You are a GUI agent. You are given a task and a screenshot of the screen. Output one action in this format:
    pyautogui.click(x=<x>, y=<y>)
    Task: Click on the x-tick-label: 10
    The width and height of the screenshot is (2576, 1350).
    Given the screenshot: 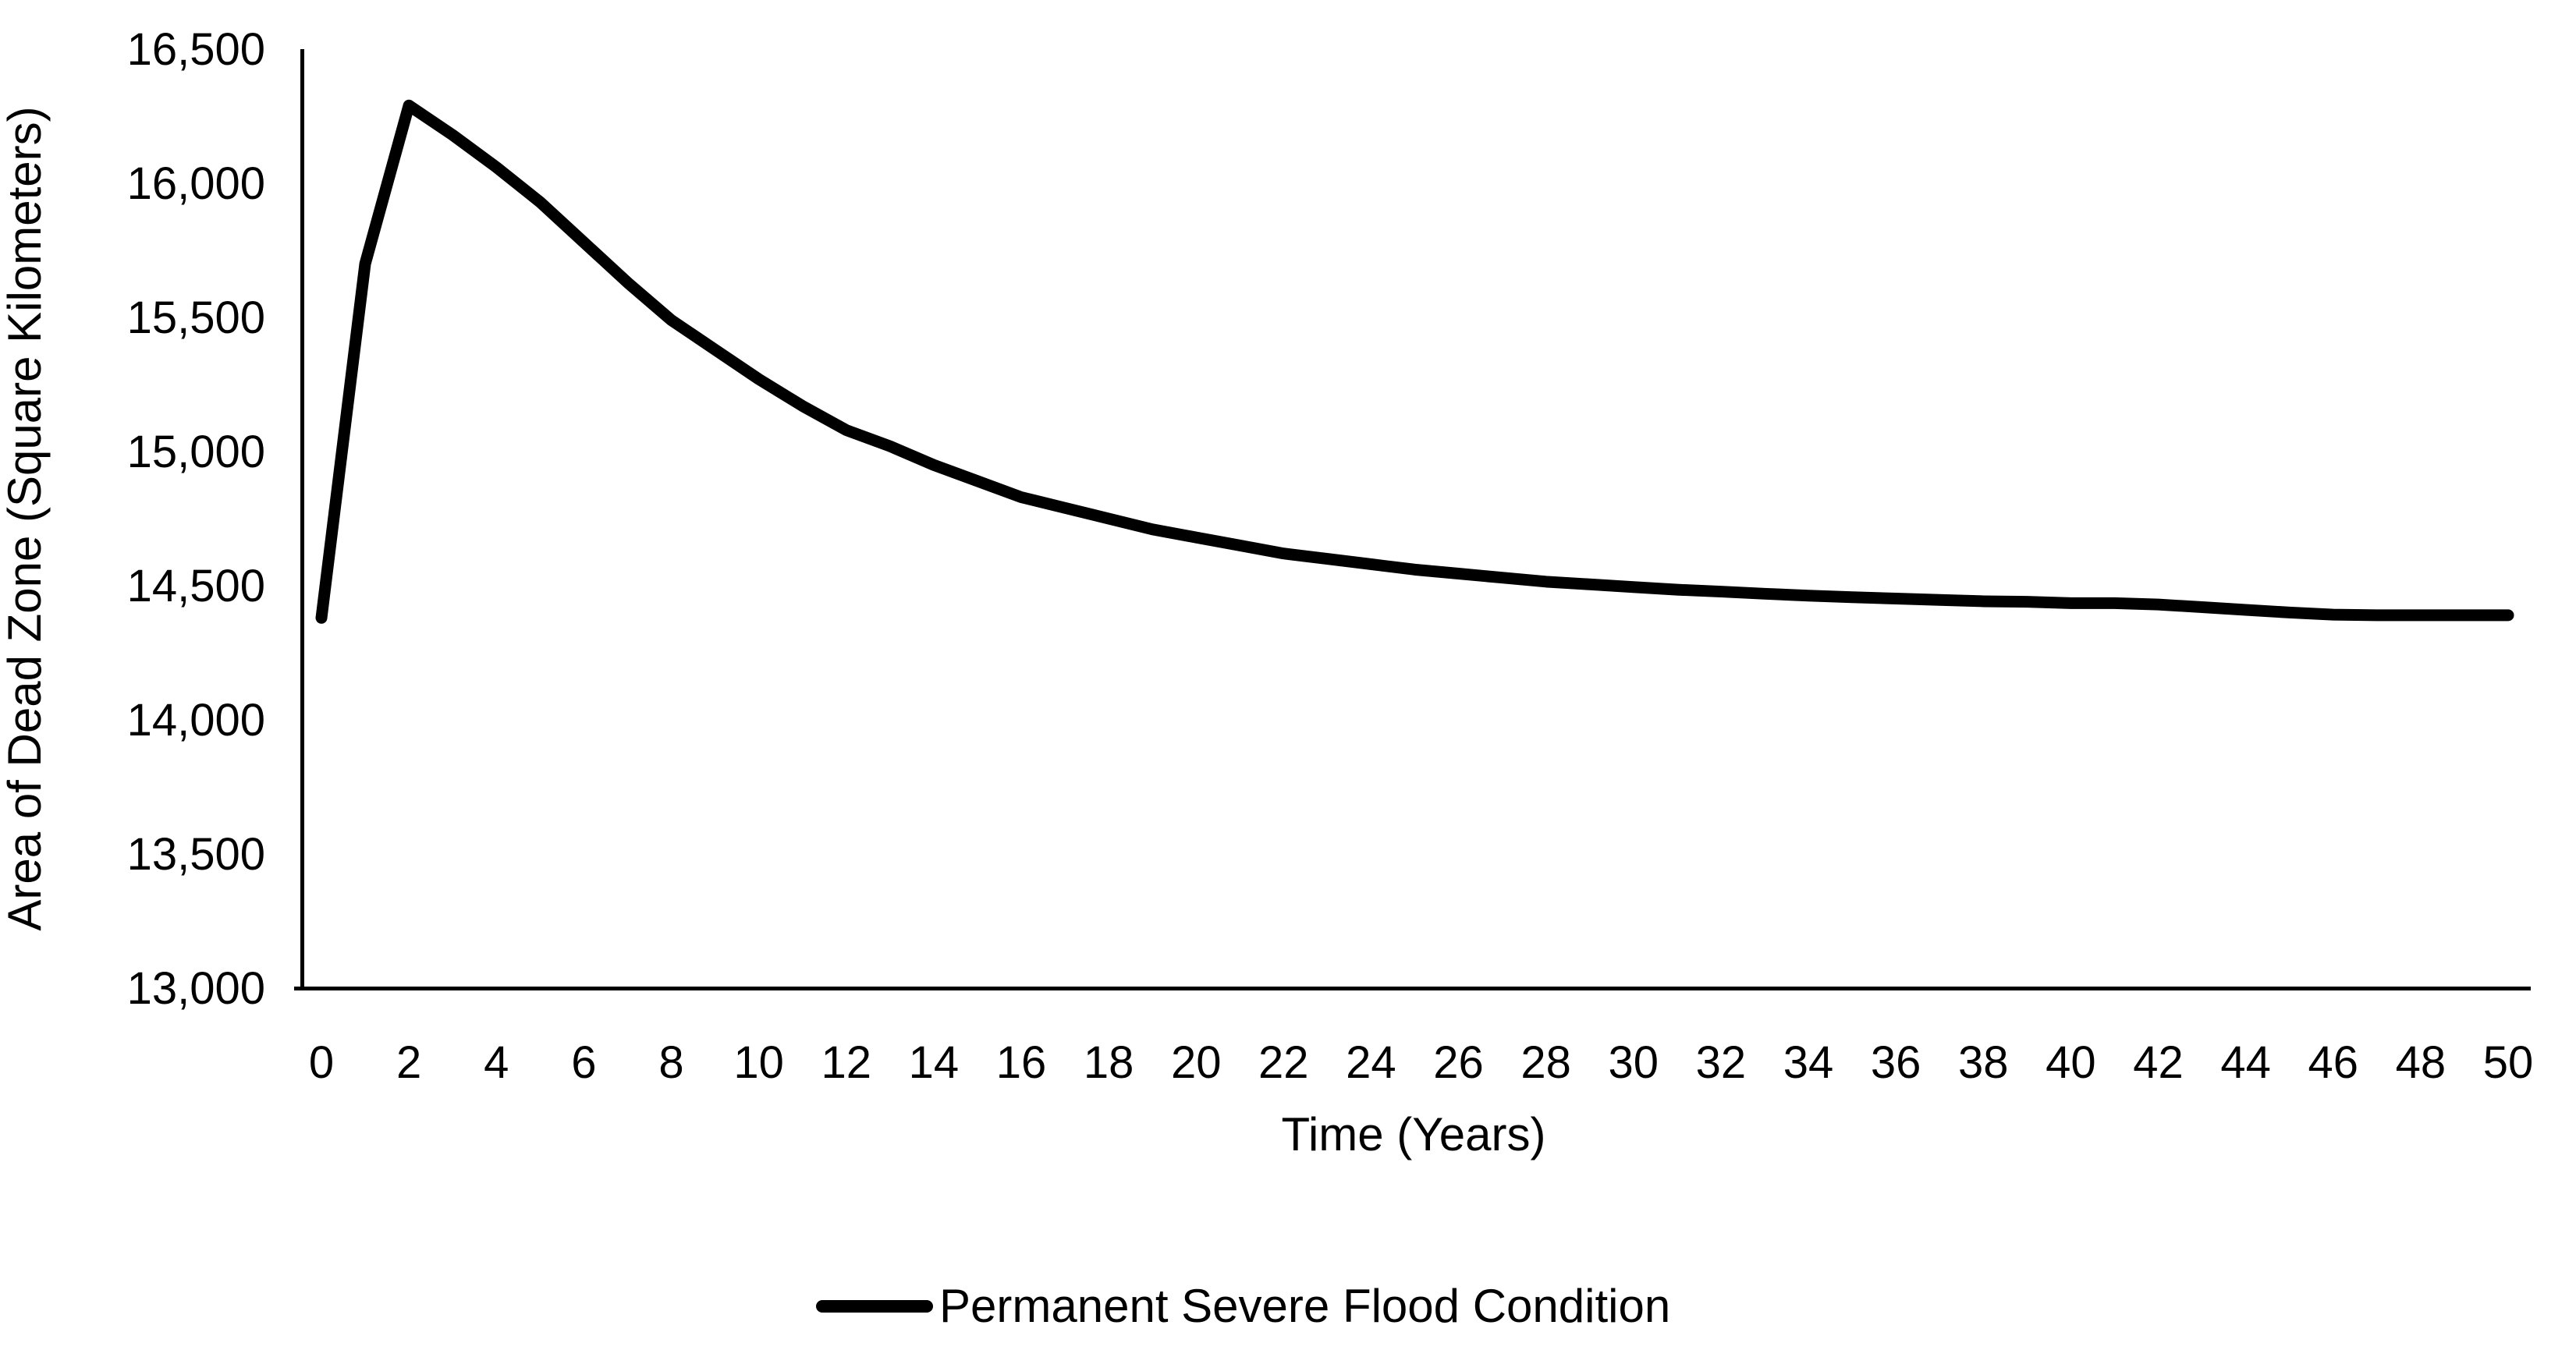 What is the action you would take?
    pyautogui.click(x=758, y=1062)
    